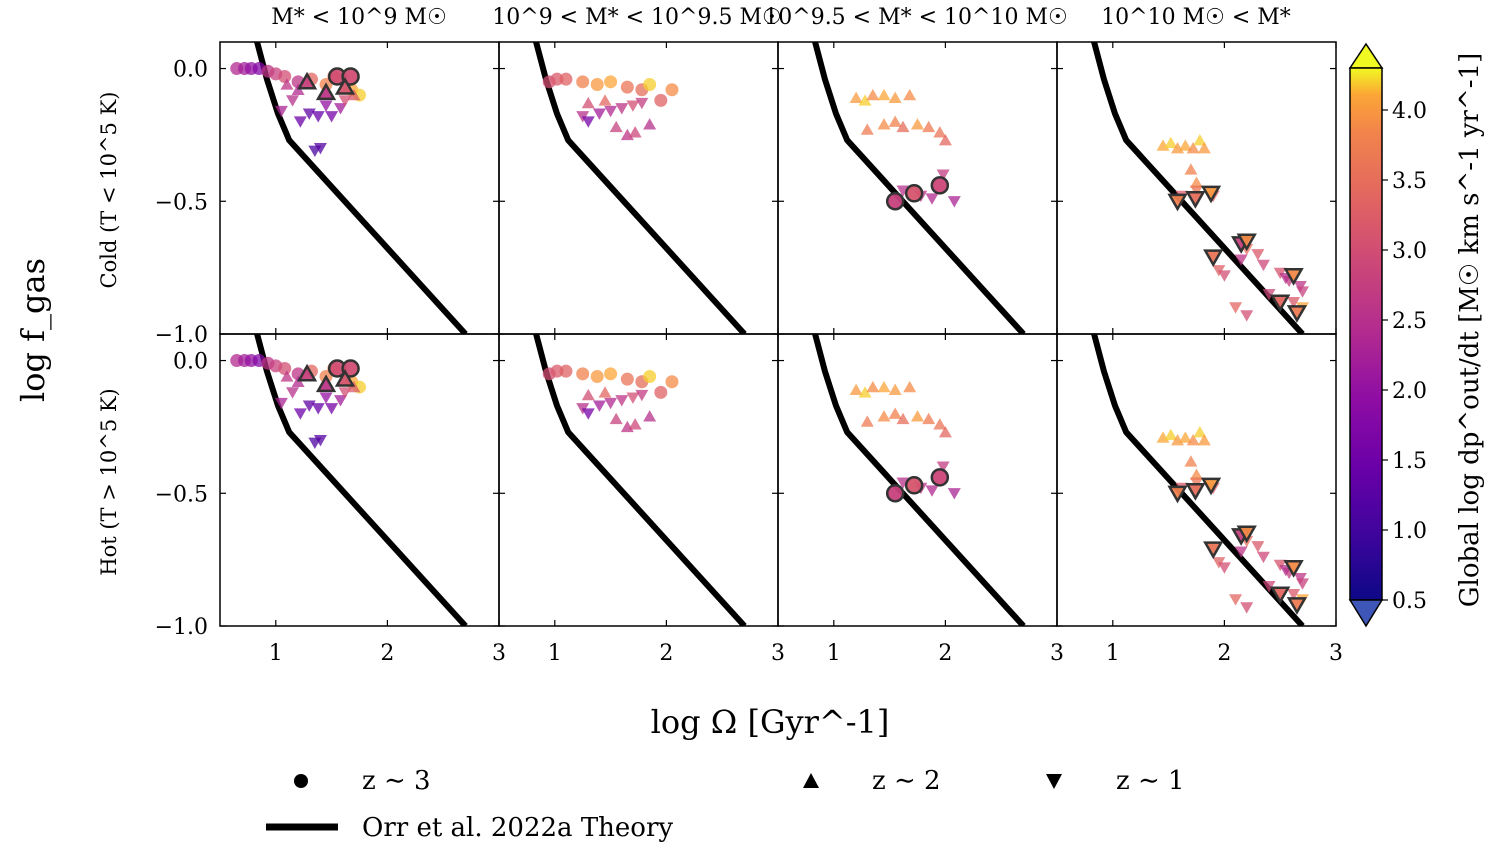 This screenshot has height=847, width=1495. What do you see at coordinates (641, 499) in the screenshot?
I see `panel-hot-2: 1 2 3` at bounding box center [641, 499].